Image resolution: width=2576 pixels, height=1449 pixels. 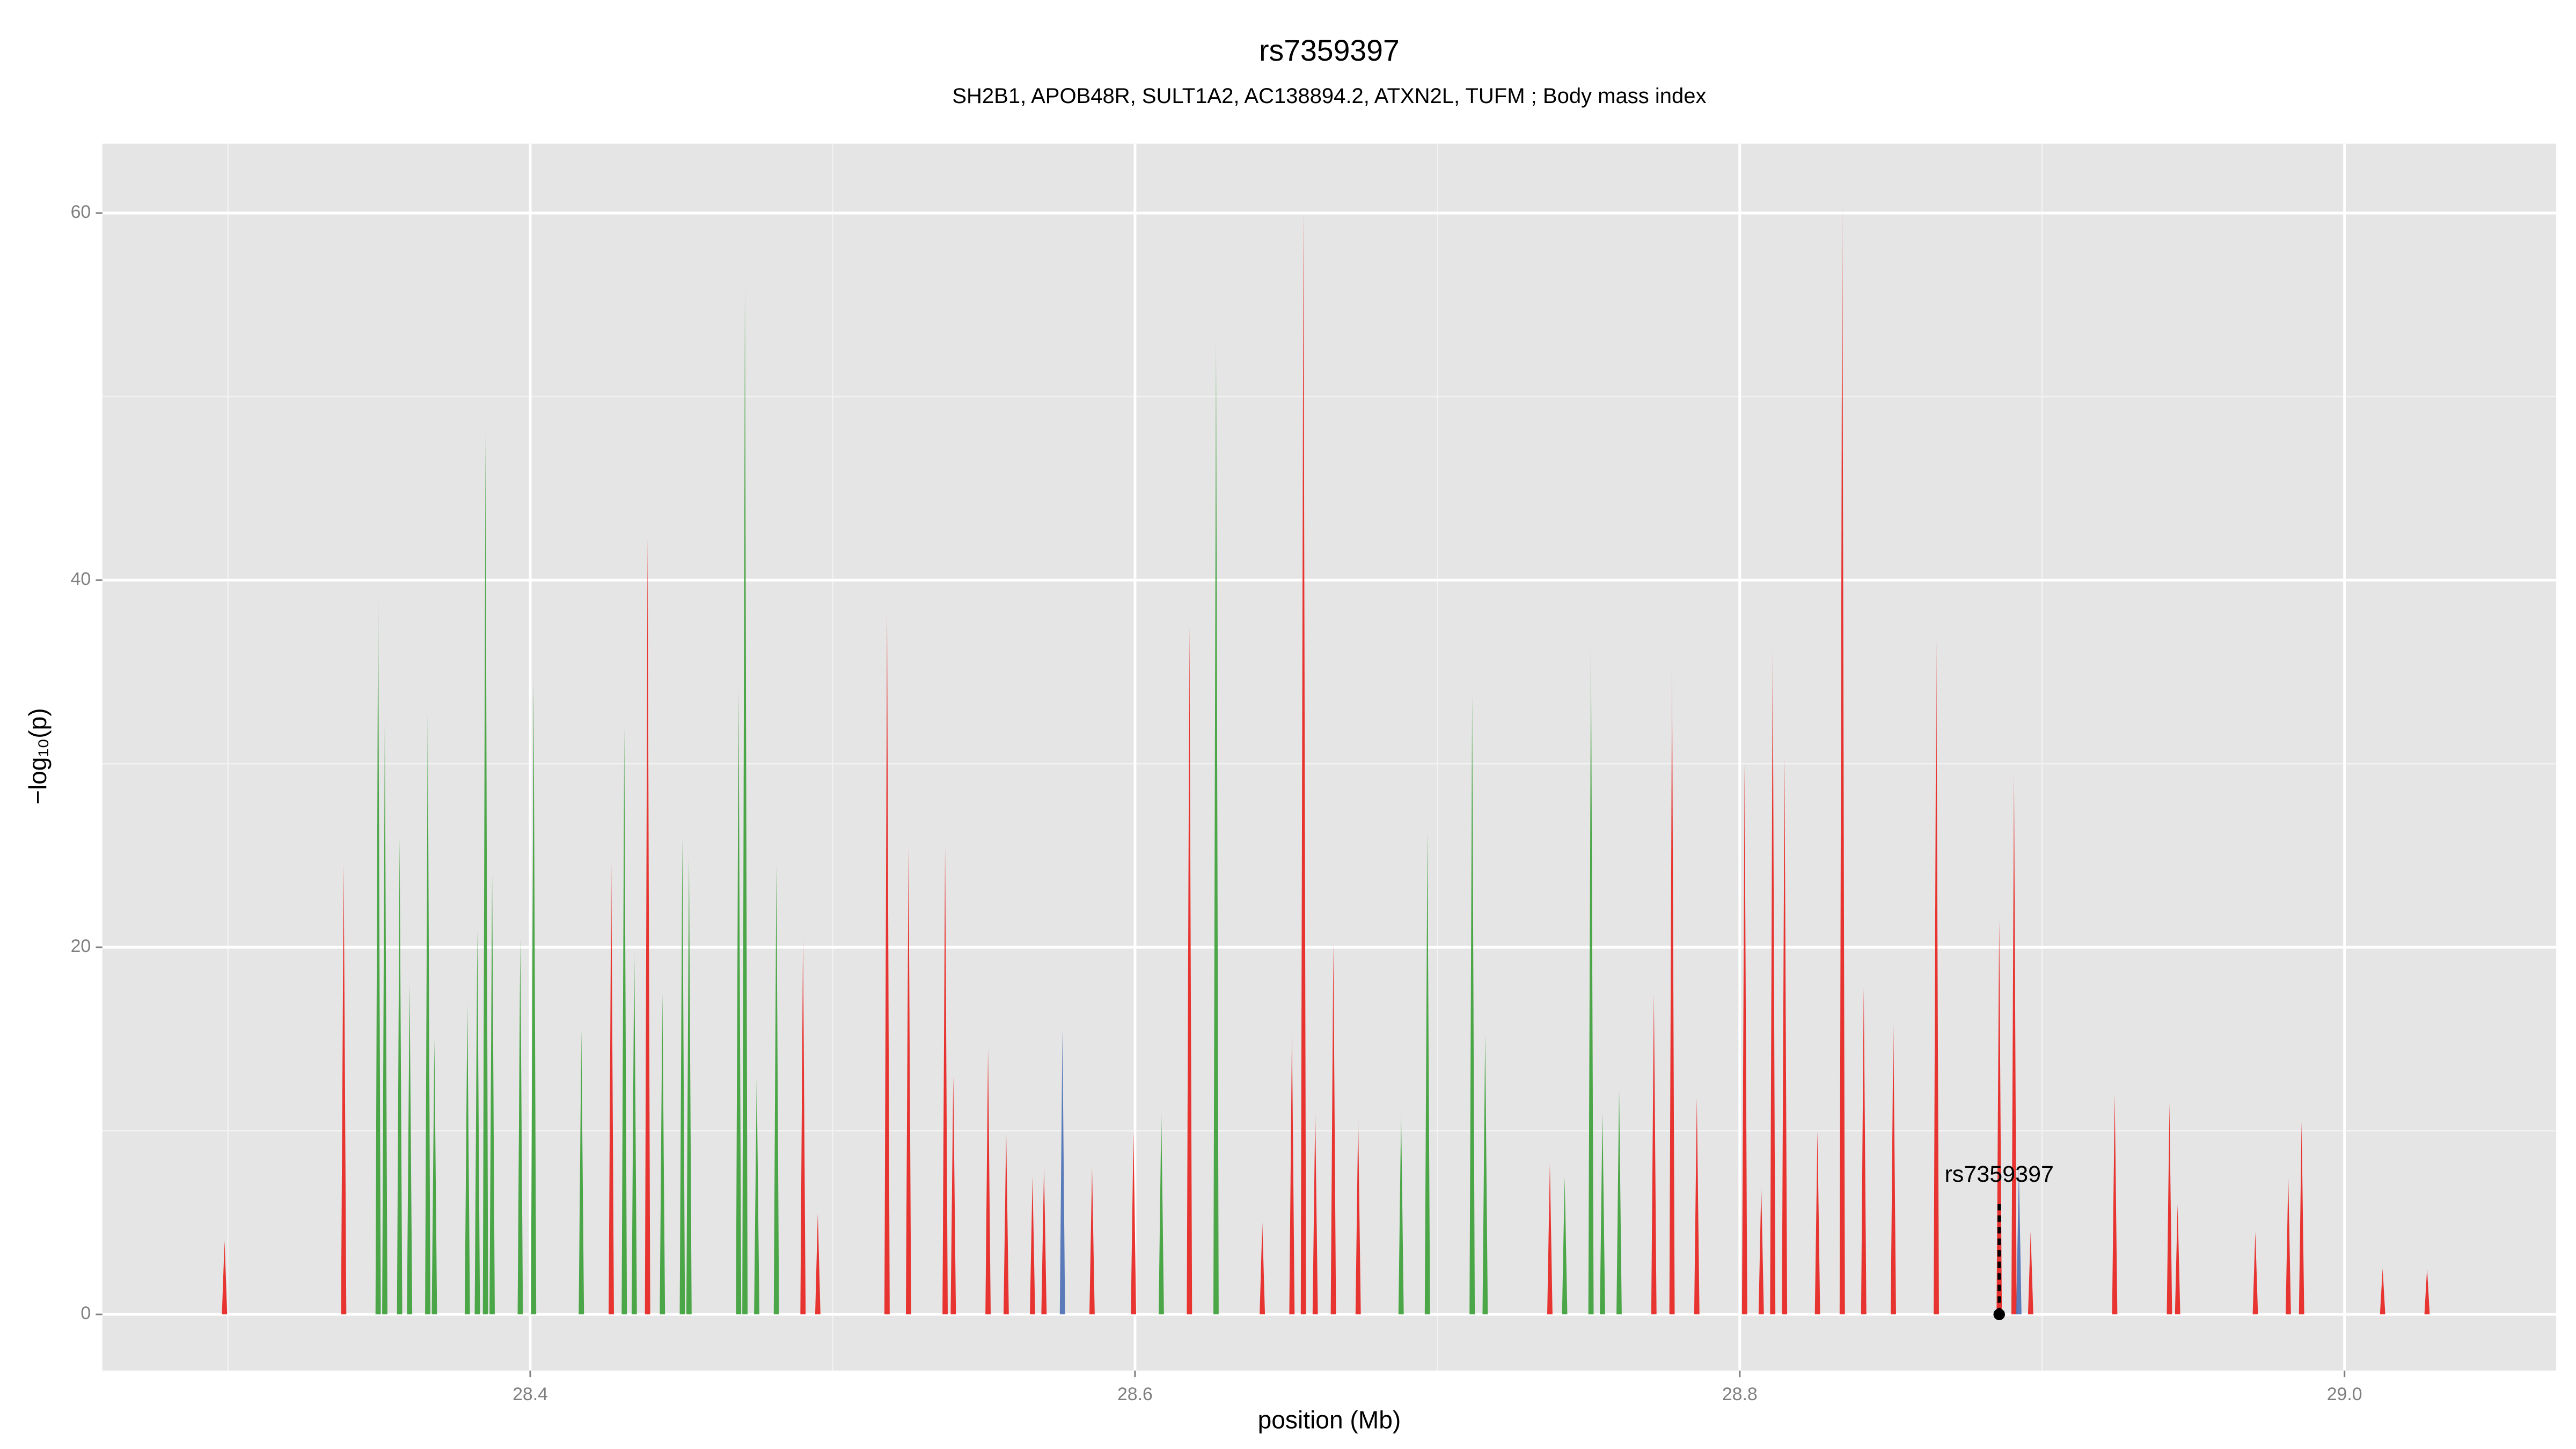 What do you see at coordinates (1329, 1419) in the screenshot?
I see `x-axis-title: position (Mb)` at bounding box center [1329, 1419].